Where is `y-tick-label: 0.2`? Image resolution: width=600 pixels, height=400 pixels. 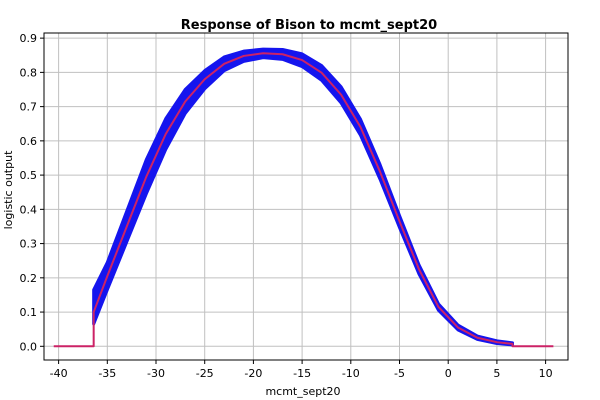 y-tick-label: 0.2 is located at coordinates (29, 278).